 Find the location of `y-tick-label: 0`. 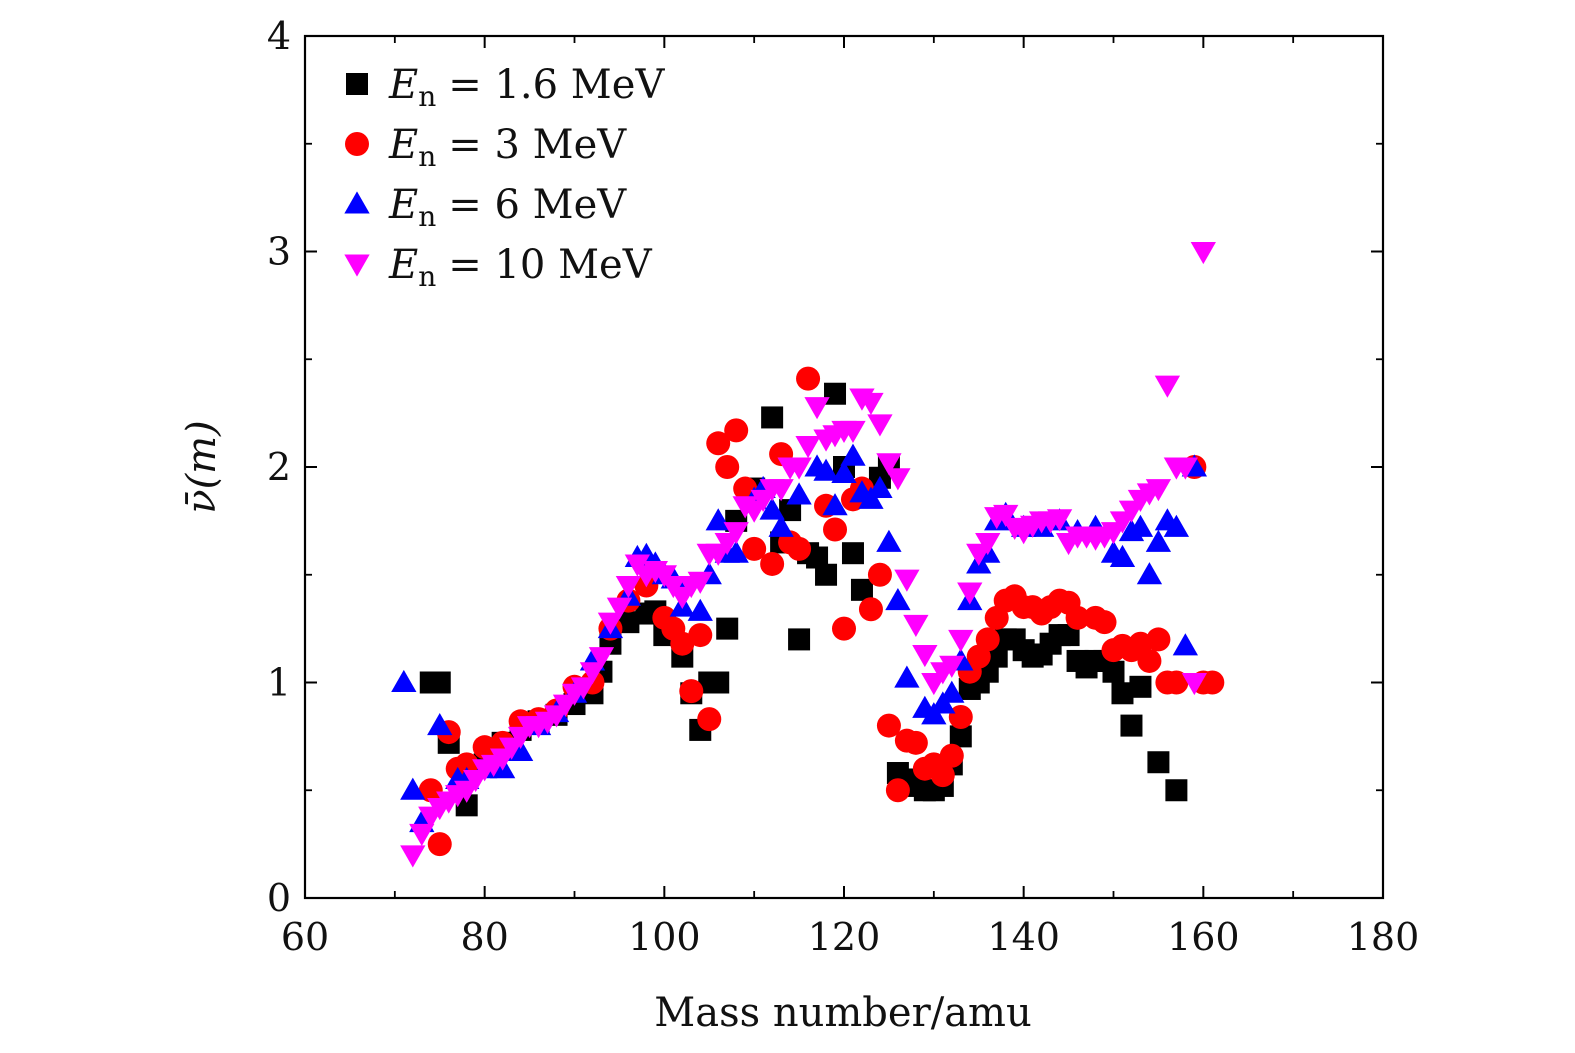

y-tick-label: 0 is located at coordinates (279, 898).